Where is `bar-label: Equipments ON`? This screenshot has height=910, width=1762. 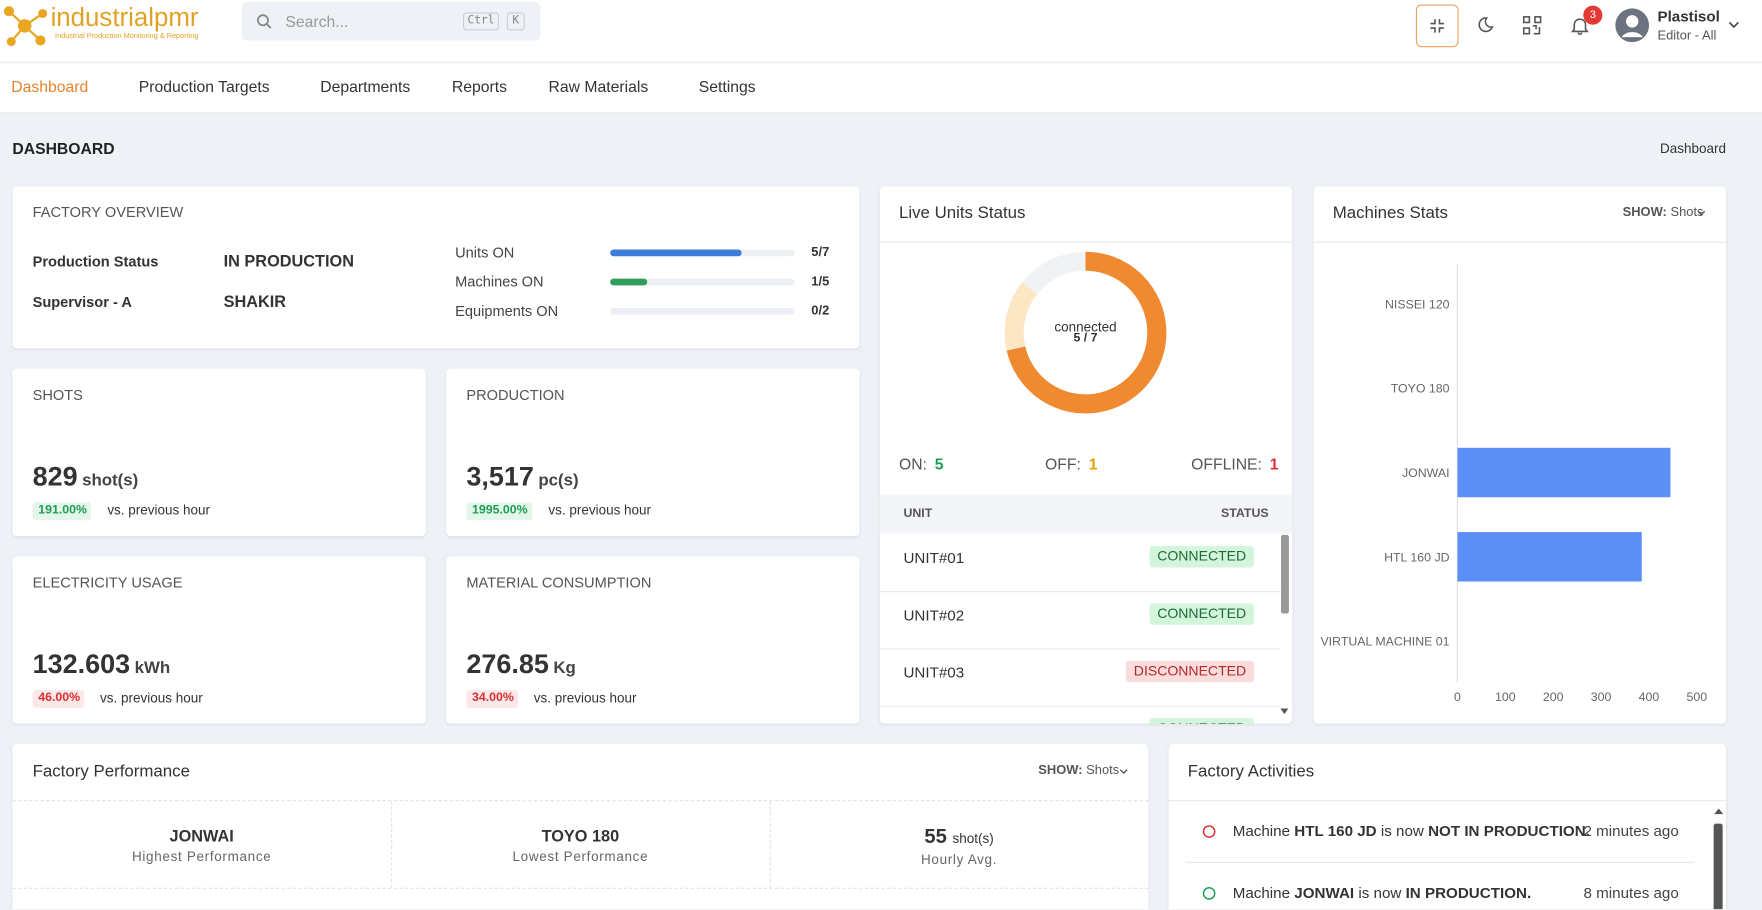 bar-label: Equipments ON is located at coordinates (507, 311).